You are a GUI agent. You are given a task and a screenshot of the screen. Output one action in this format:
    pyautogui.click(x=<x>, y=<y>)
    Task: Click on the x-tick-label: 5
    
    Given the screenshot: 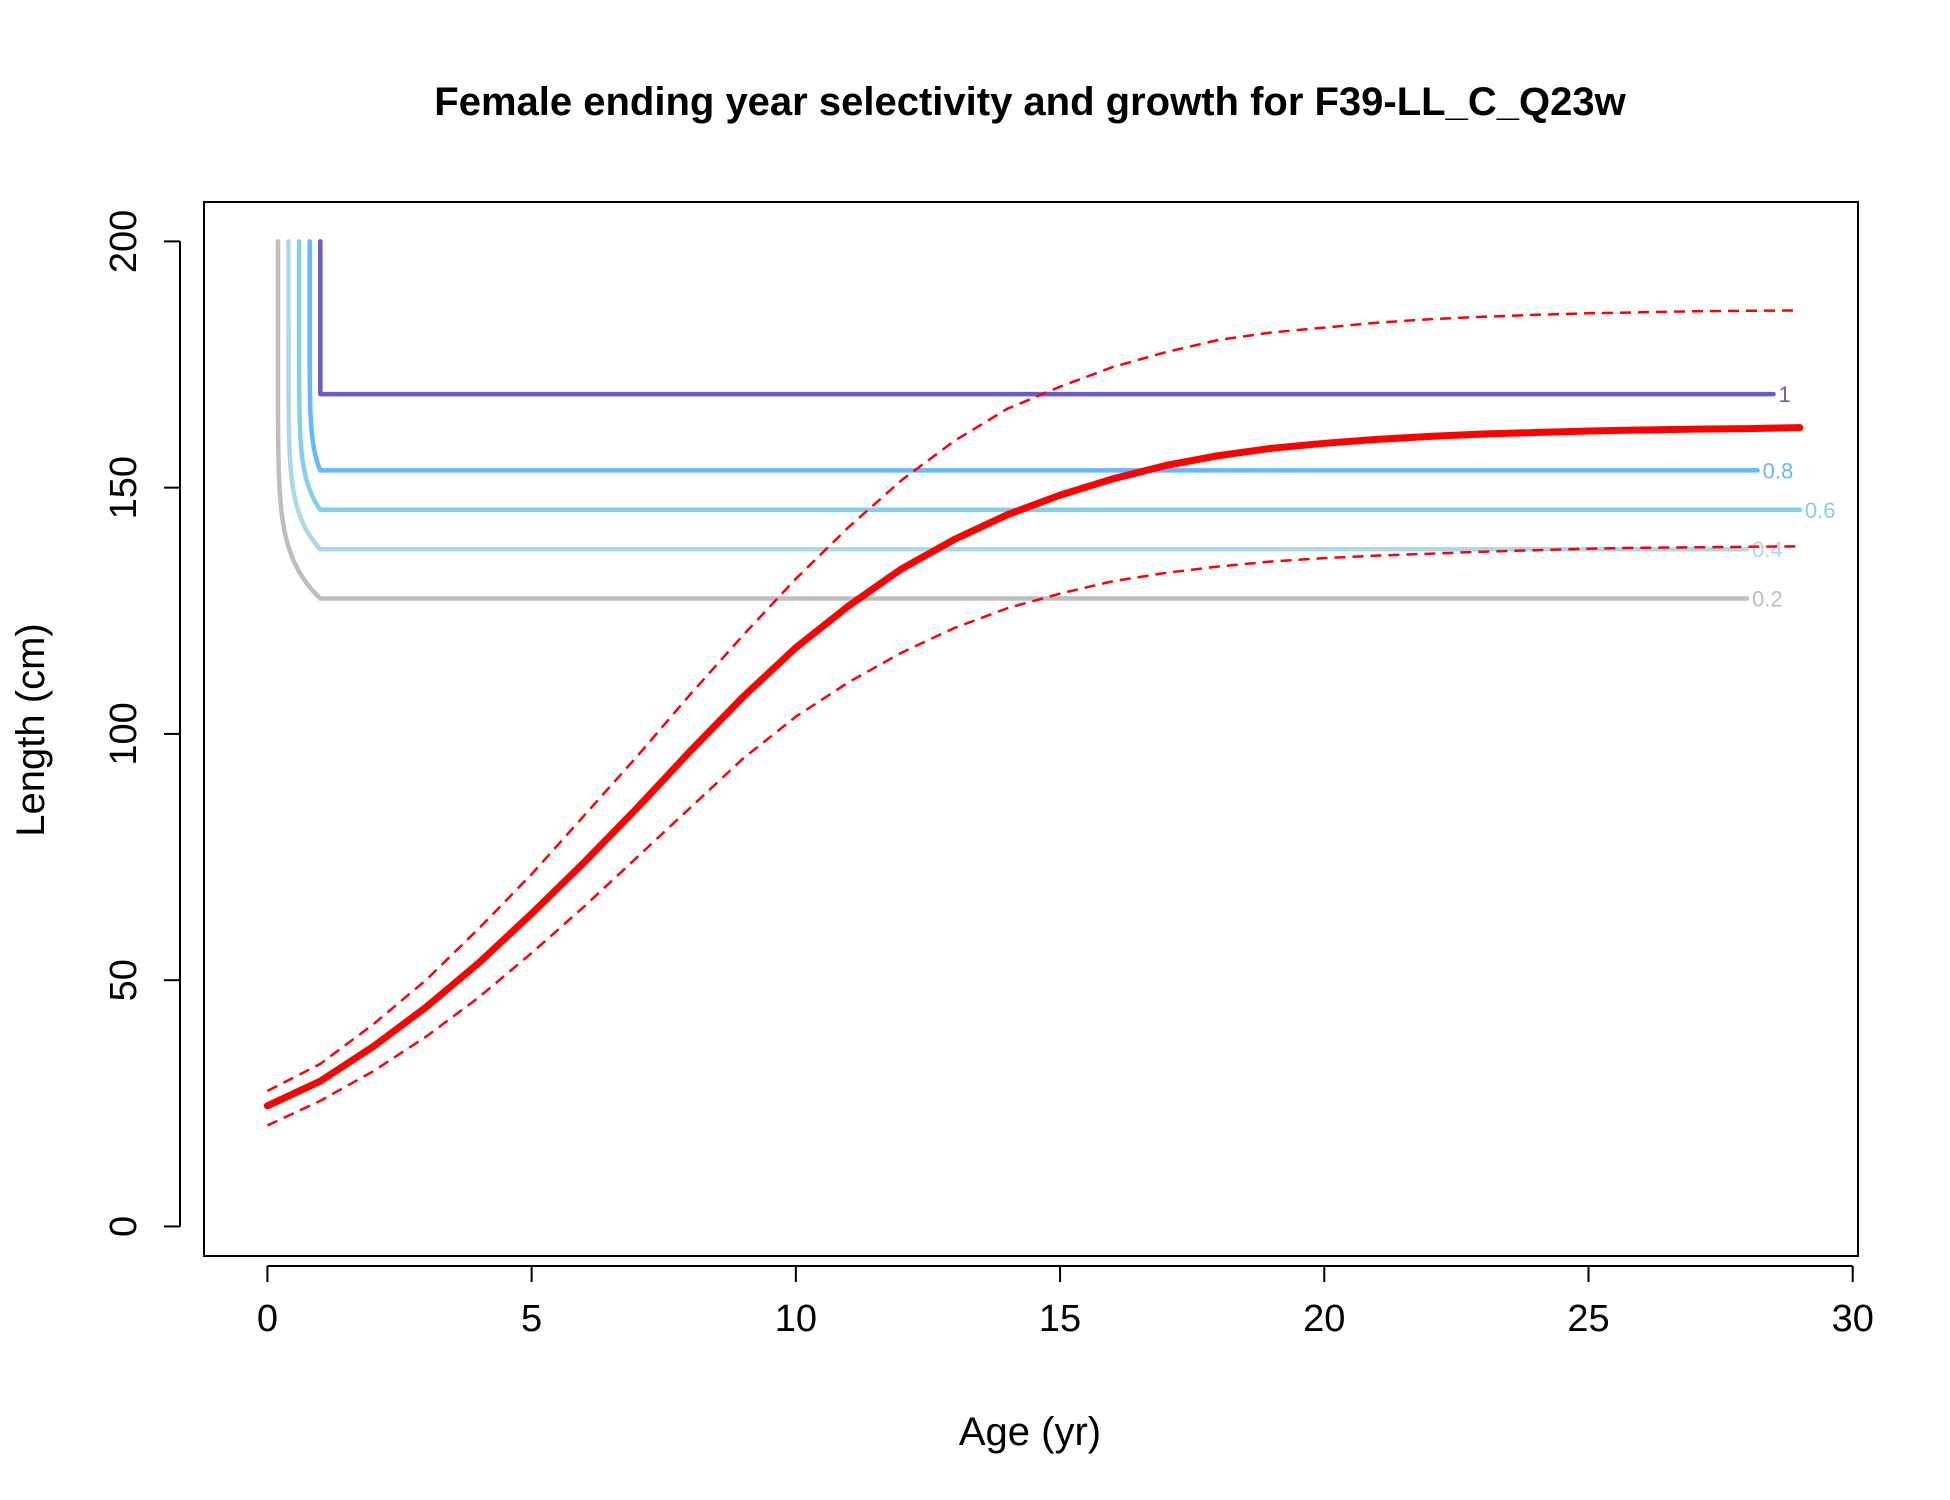 What is the action you would take?
    pyautogui.click(x=531, y=1319)
    